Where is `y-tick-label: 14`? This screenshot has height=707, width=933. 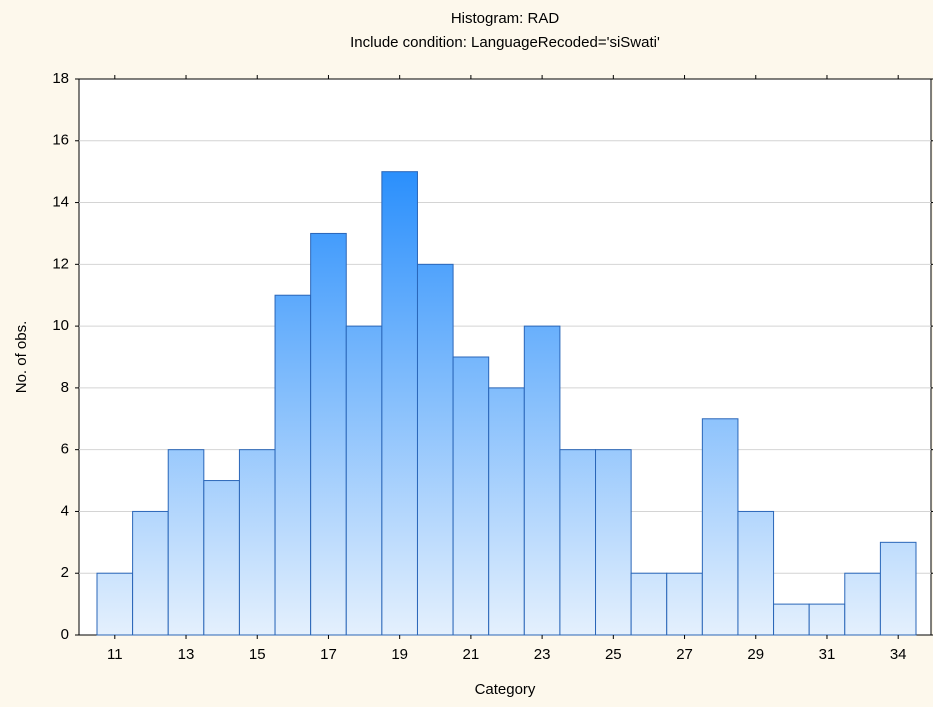 y-tick-label: 14 is located at coordinates (60, 202).